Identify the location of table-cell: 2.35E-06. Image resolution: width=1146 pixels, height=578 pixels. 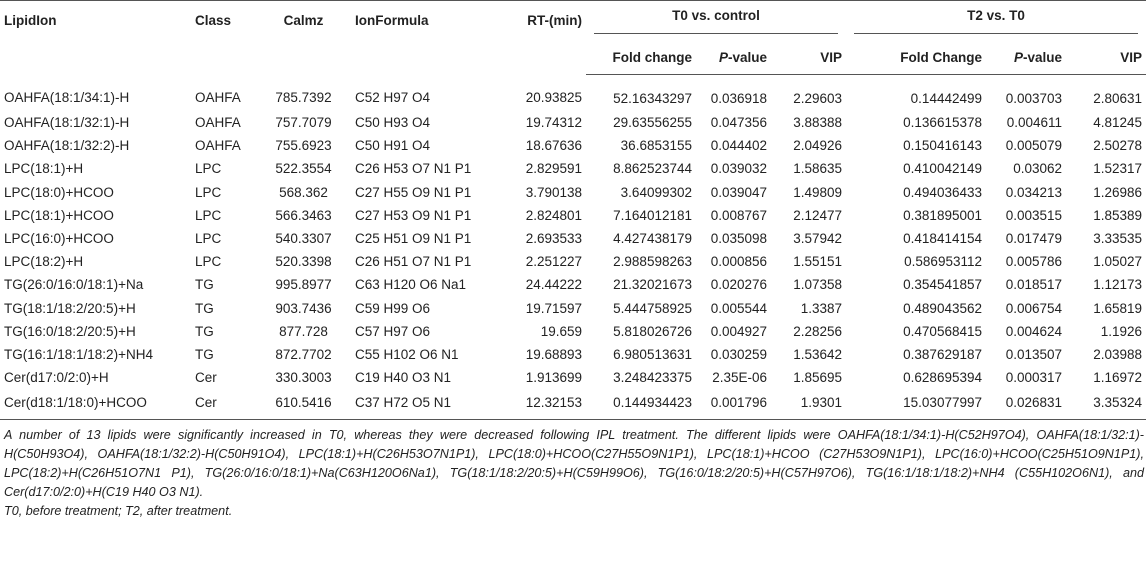
(739, 378).